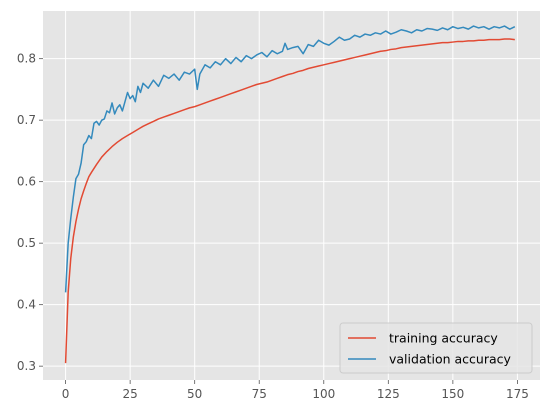 The width and height of the screenshot is (547, 413). What do you see at coordinates (66, 394) in the screenshot?
I see `x-tick-label: 0` at bounding box center [66, 394].